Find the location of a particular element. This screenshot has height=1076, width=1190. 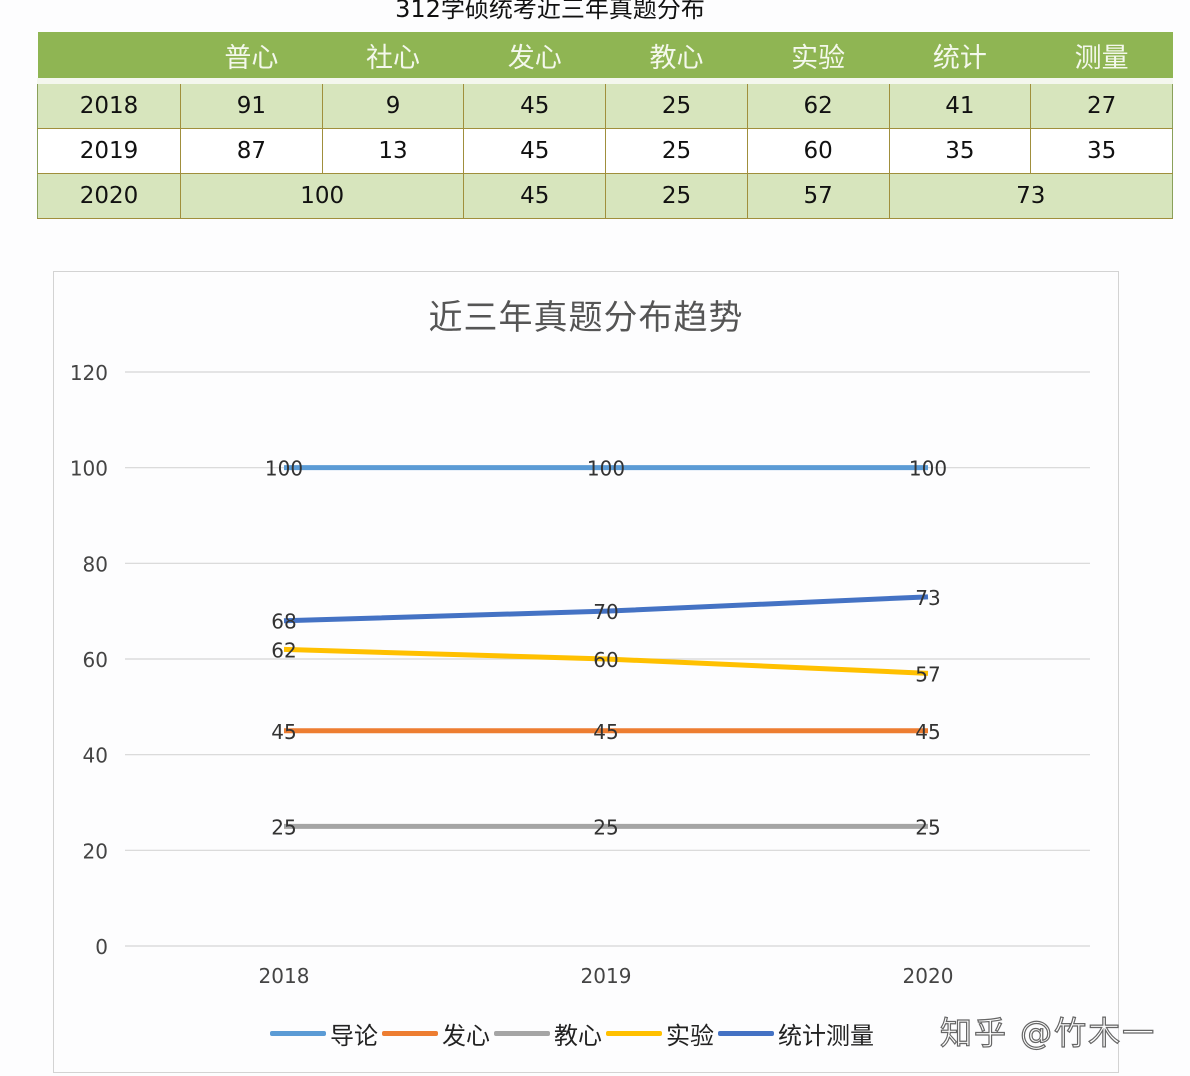

year-cell: 2019 is located at coordinates (109, 151).